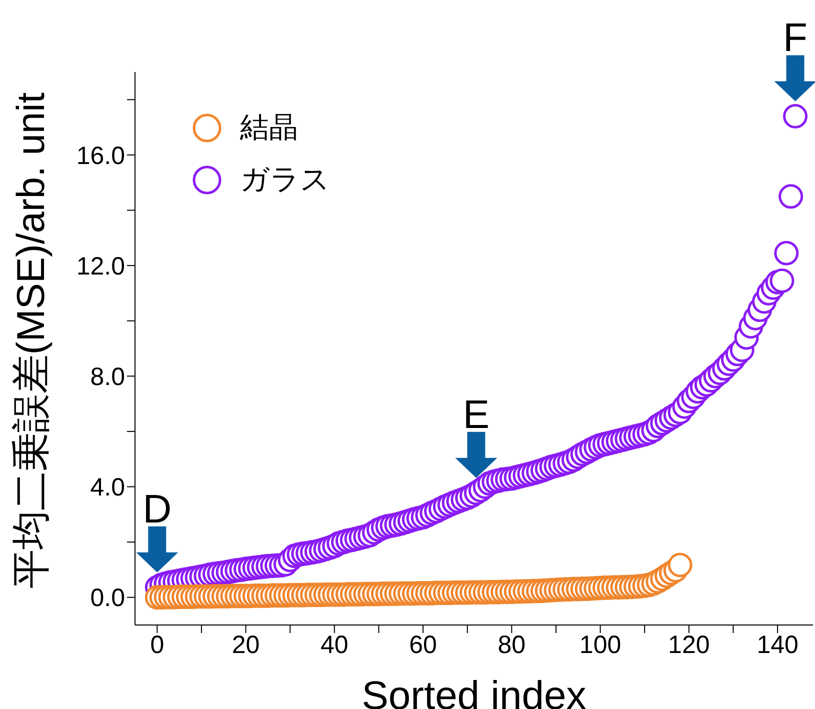  Describe the element at coordinates (107, 377) in the screenshot. I see `y-tick-label: 8.0` at that location.